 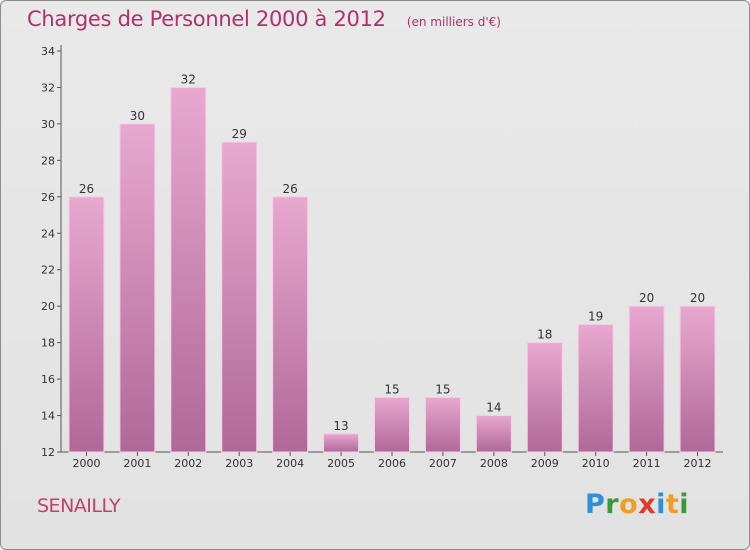 What do you see at coordinates (48, 233) in the screenshot?
I see `y-tick-label: 24` at bounding box center [48, 233].